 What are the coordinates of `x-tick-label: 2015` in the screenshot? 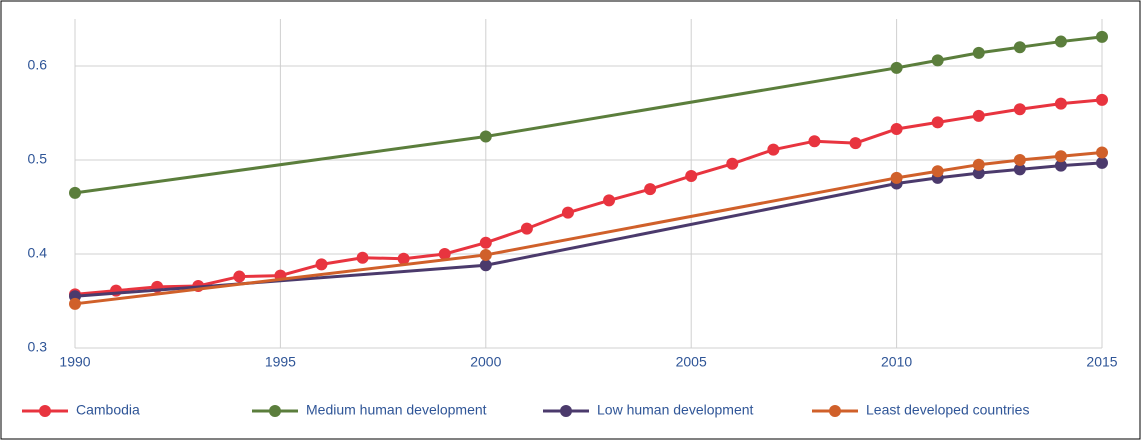 It's located at (1101, 362).